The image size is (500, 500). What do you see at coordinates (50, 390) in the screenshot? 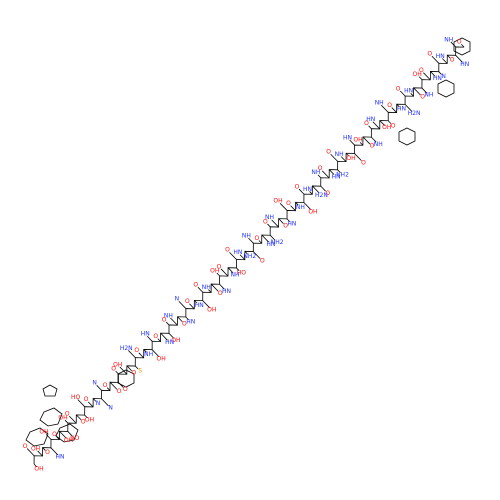
I see `triazole-ring` at bounding box center [50, 390].